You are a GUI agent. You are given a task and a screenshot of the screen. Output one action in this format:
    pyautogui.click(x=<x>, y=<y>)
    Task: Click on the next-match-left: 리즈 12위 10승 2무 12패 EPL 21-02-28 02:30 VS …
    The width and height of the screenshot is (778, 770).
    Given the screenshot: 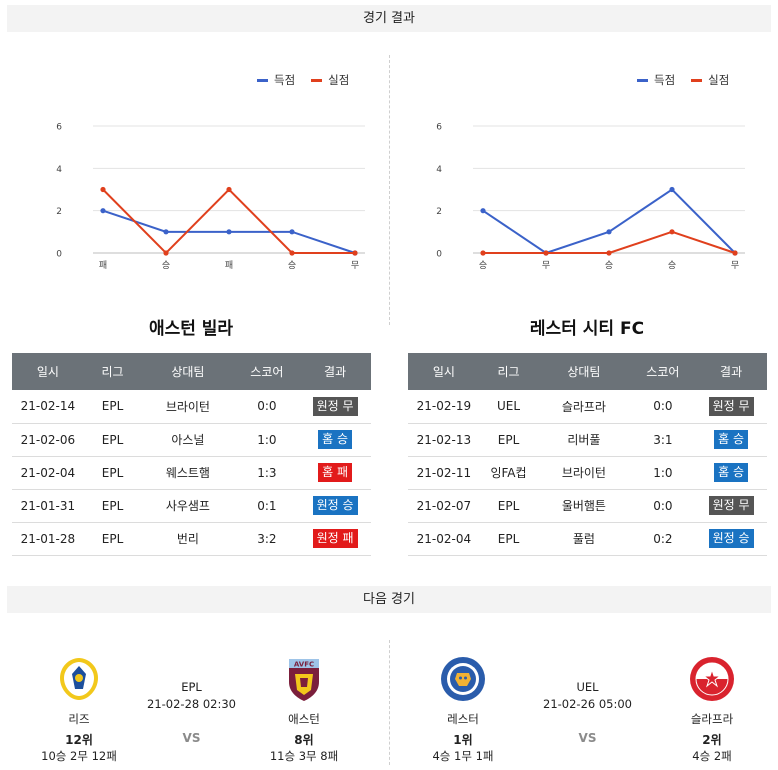 What is the action you would take?
    pyautogui.click(x=191, y=707)
    